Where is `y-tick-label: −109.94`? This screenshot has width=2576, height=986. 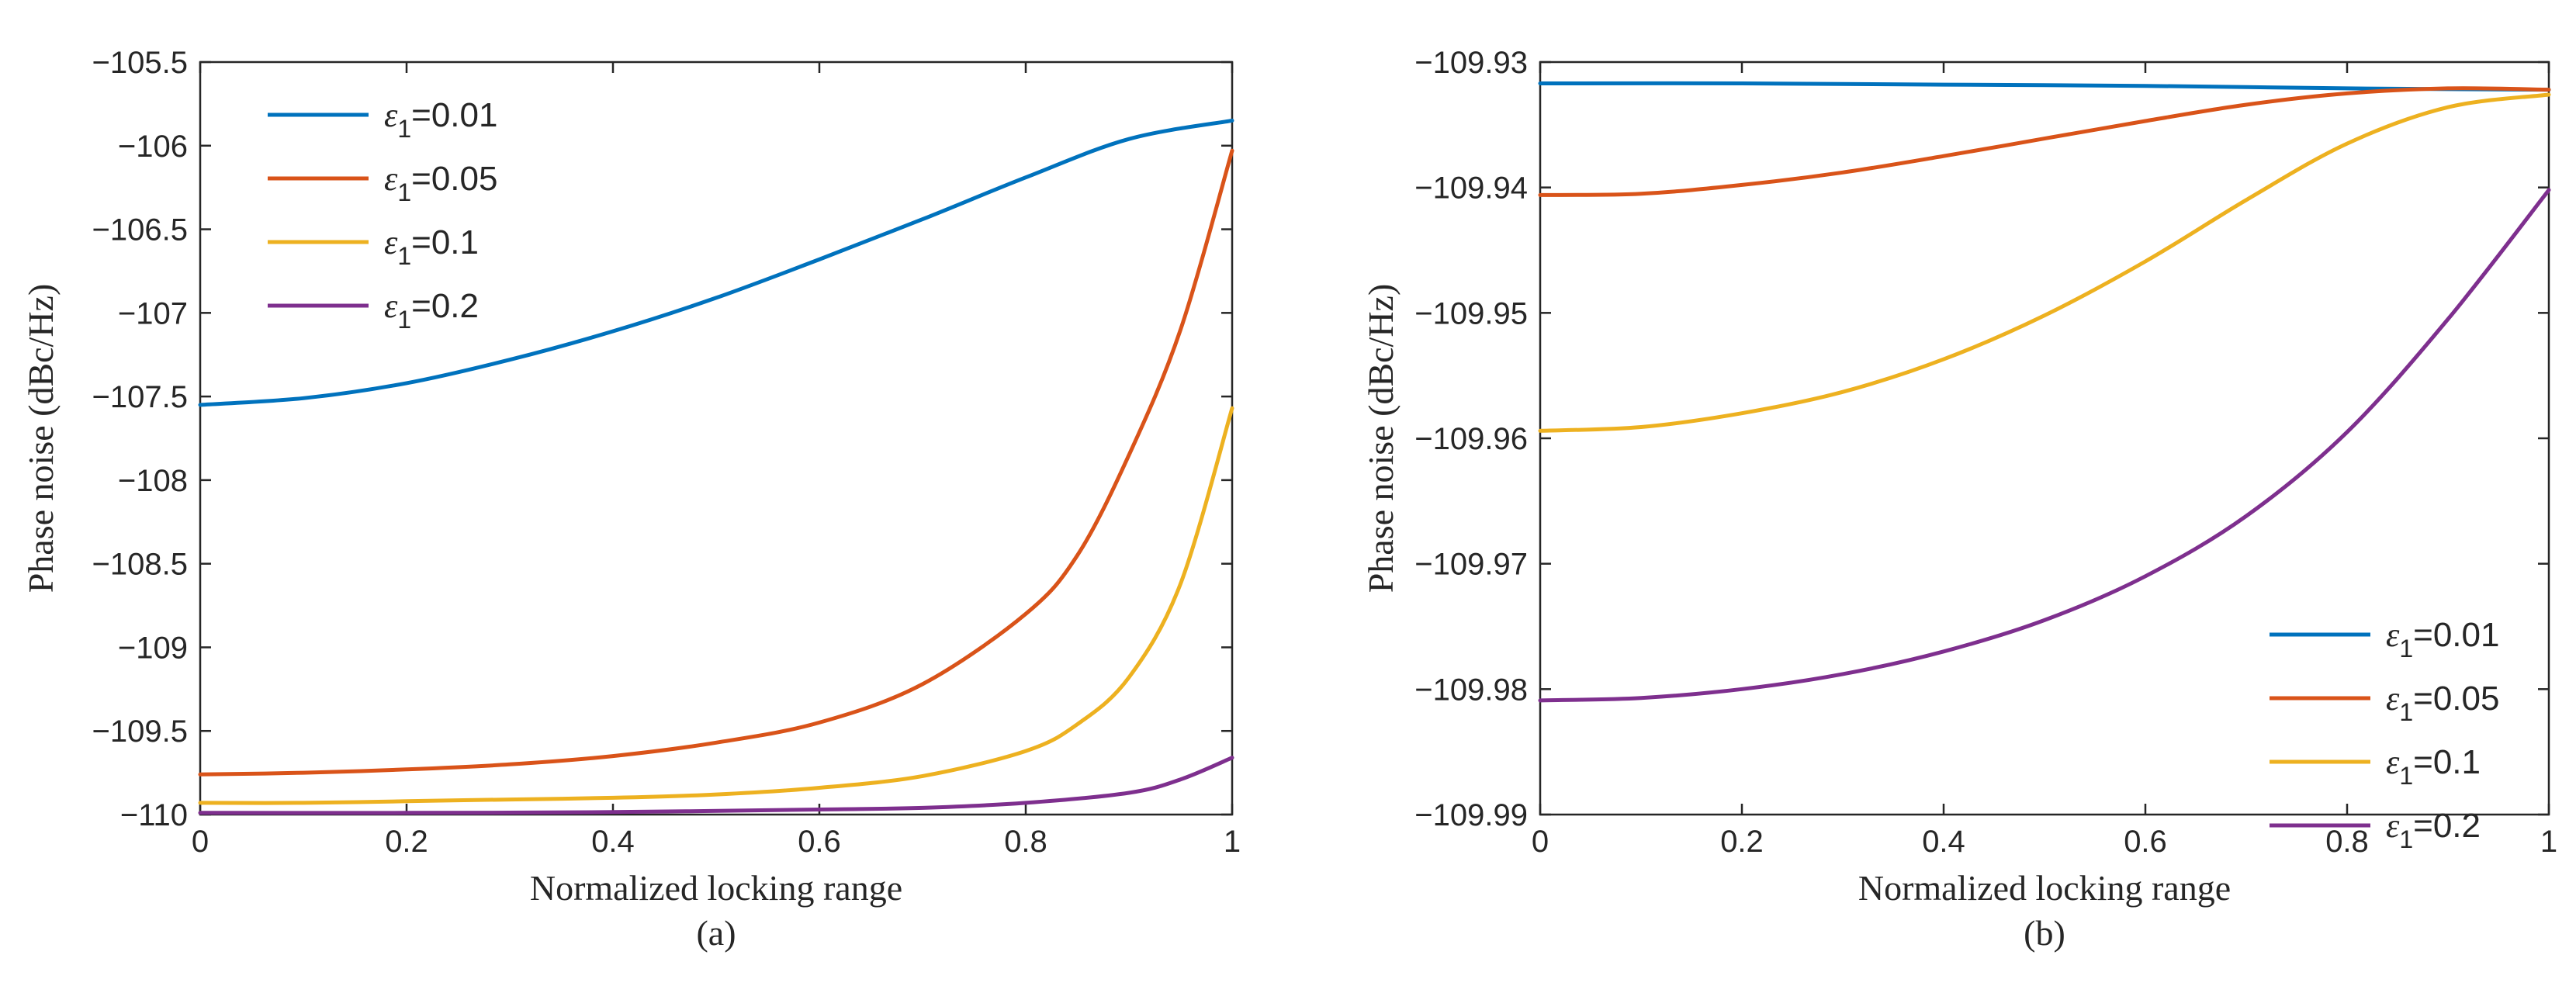
y-tick-label: −109.94 is located at coordinates (1471, 188).